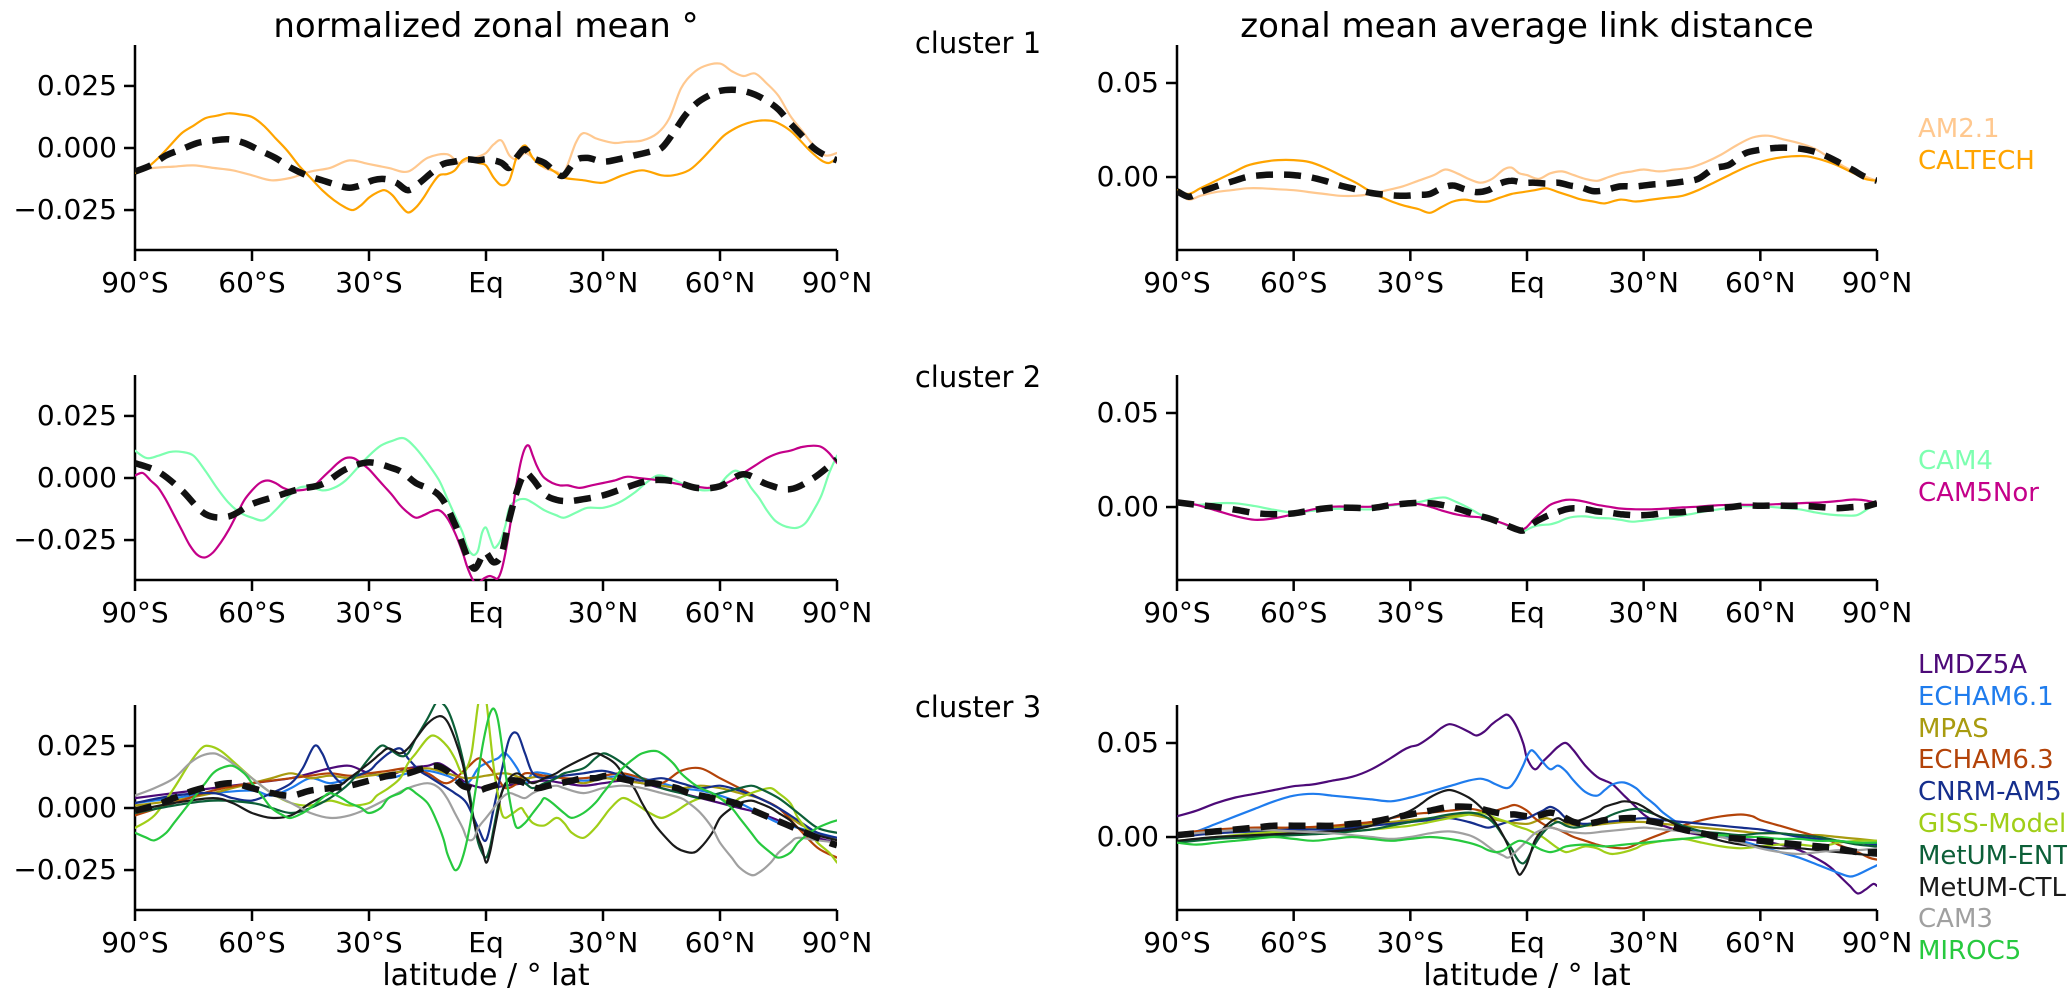 This screenshot has width=2067, height=1005. I want to click on legend-item-MetUM-CTL: MetUM-CTL, so click(1992, 887).